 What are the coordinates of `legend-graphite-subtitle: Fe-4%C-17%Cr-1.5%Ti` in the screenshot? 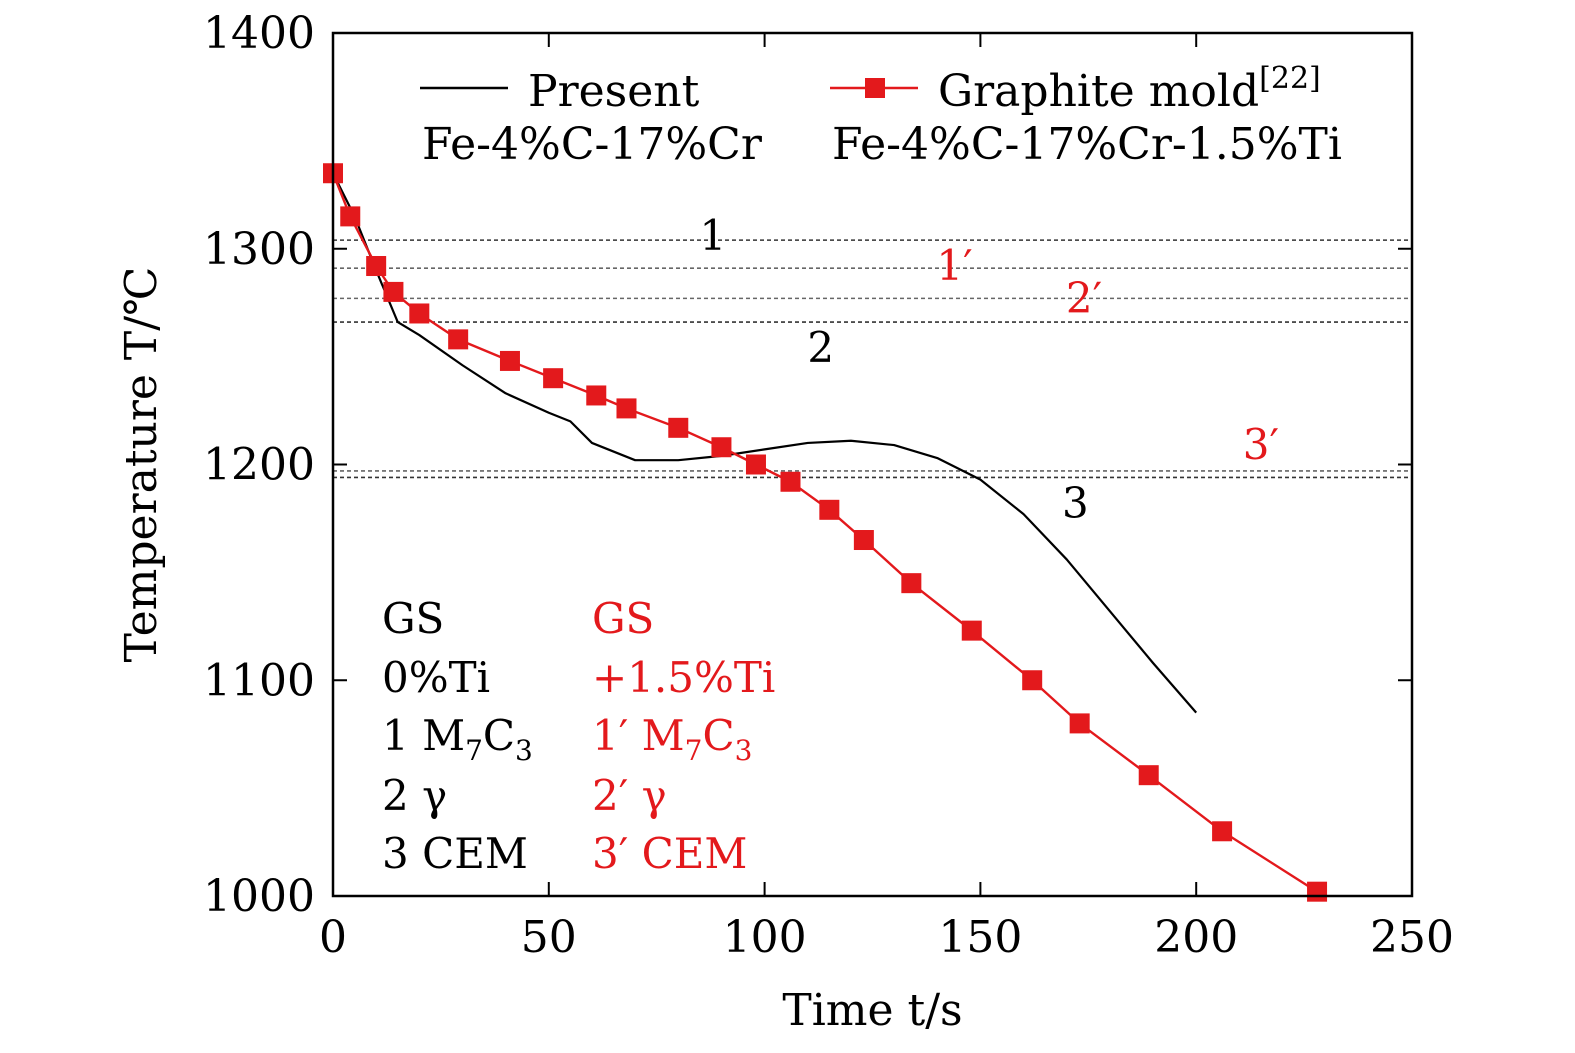 It's located at (1087, 144).